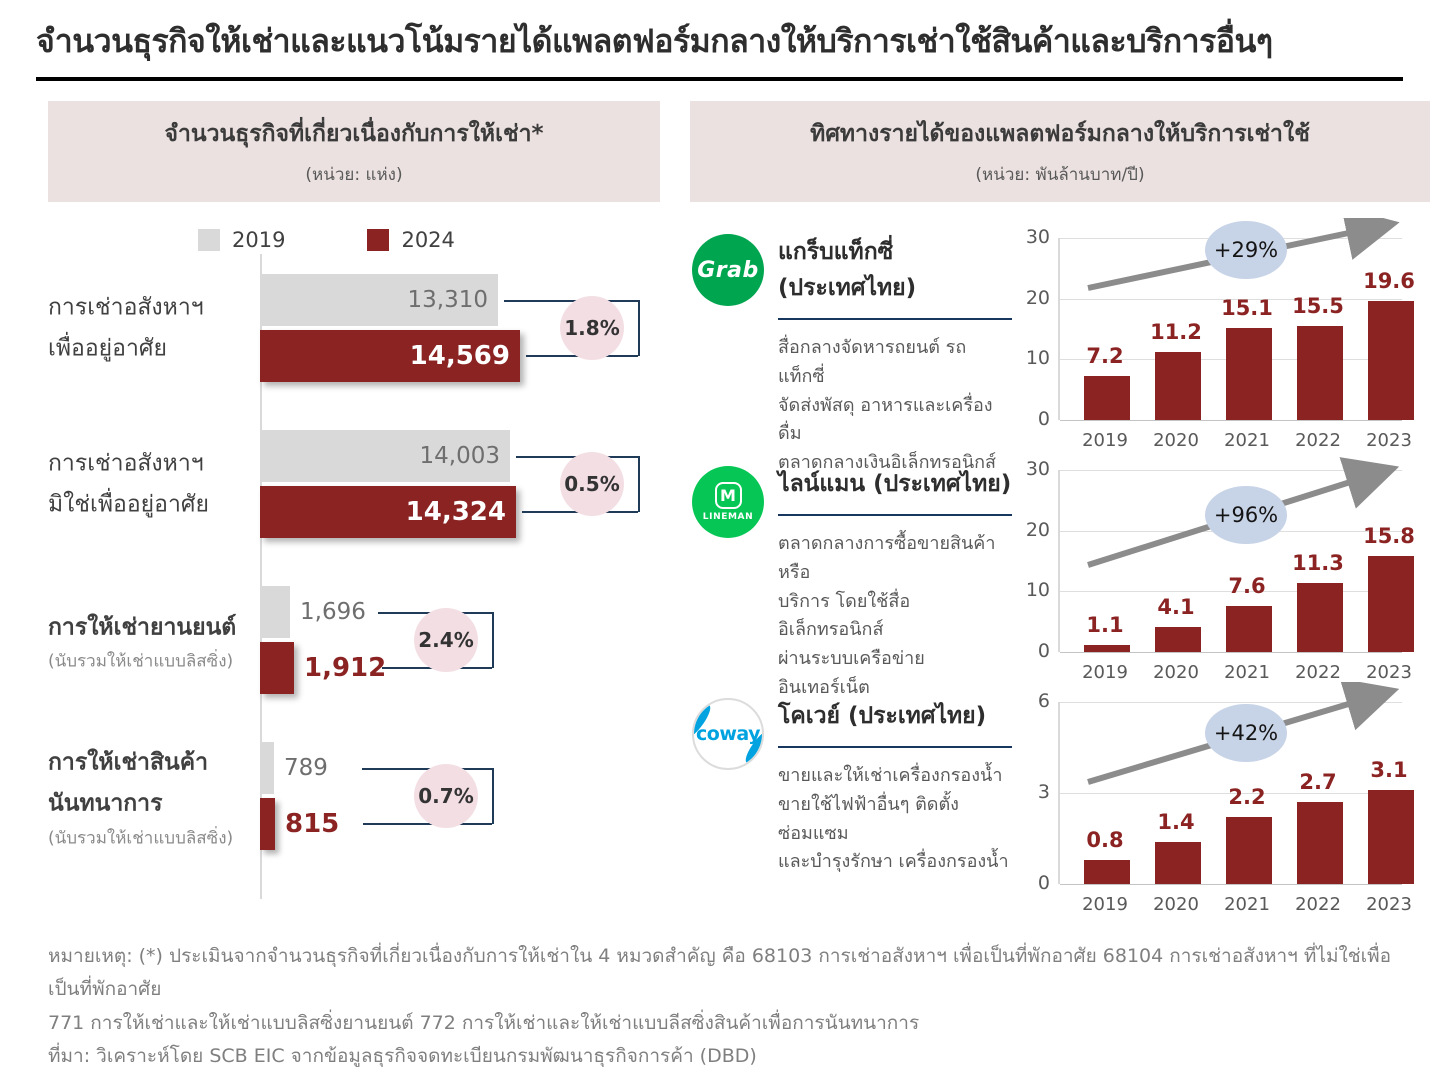 The height and width of the screenshot is (1073, 1439). What do you see at coordinates (148, 329) in the screenshot?
I see `category-label: การเช่าอสังหาฯ เพื่ออยู่อาศัย` at bounding box center [148, 329].